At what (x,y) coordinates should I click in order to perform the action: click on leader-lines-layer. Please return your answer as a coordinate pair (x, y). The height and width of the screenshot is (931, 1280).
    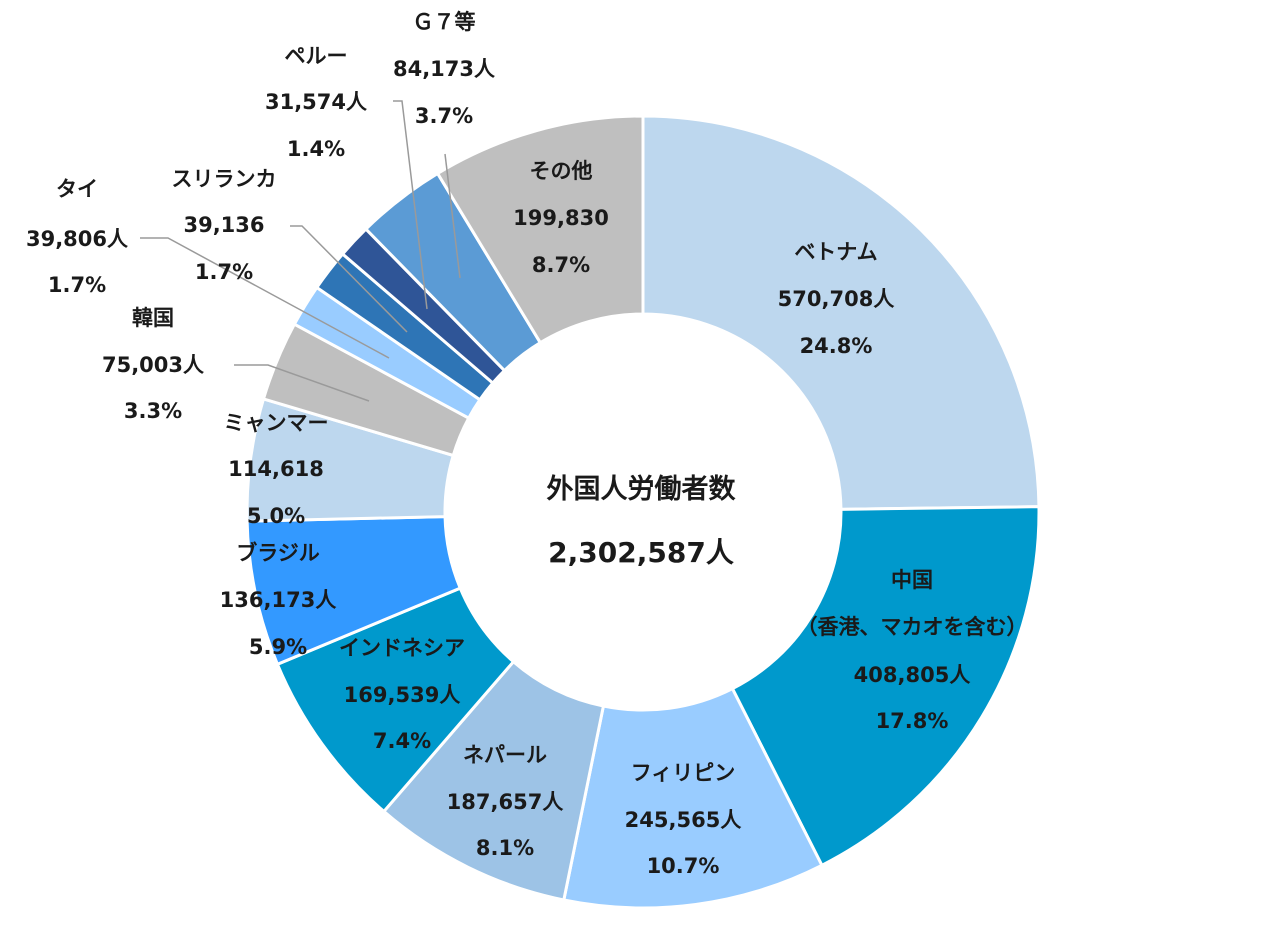
    Looking at the image, I should click on (300, 251).